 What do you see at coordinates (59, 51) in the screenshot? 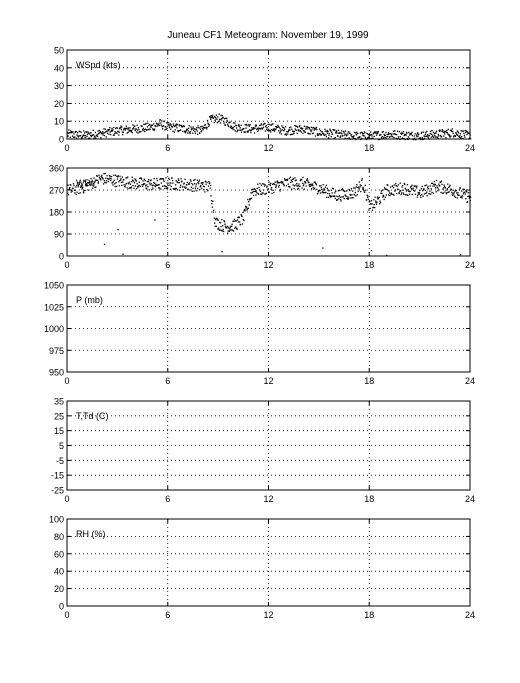
I see `y-tick-label: 50` at bounding box center [59, 51].